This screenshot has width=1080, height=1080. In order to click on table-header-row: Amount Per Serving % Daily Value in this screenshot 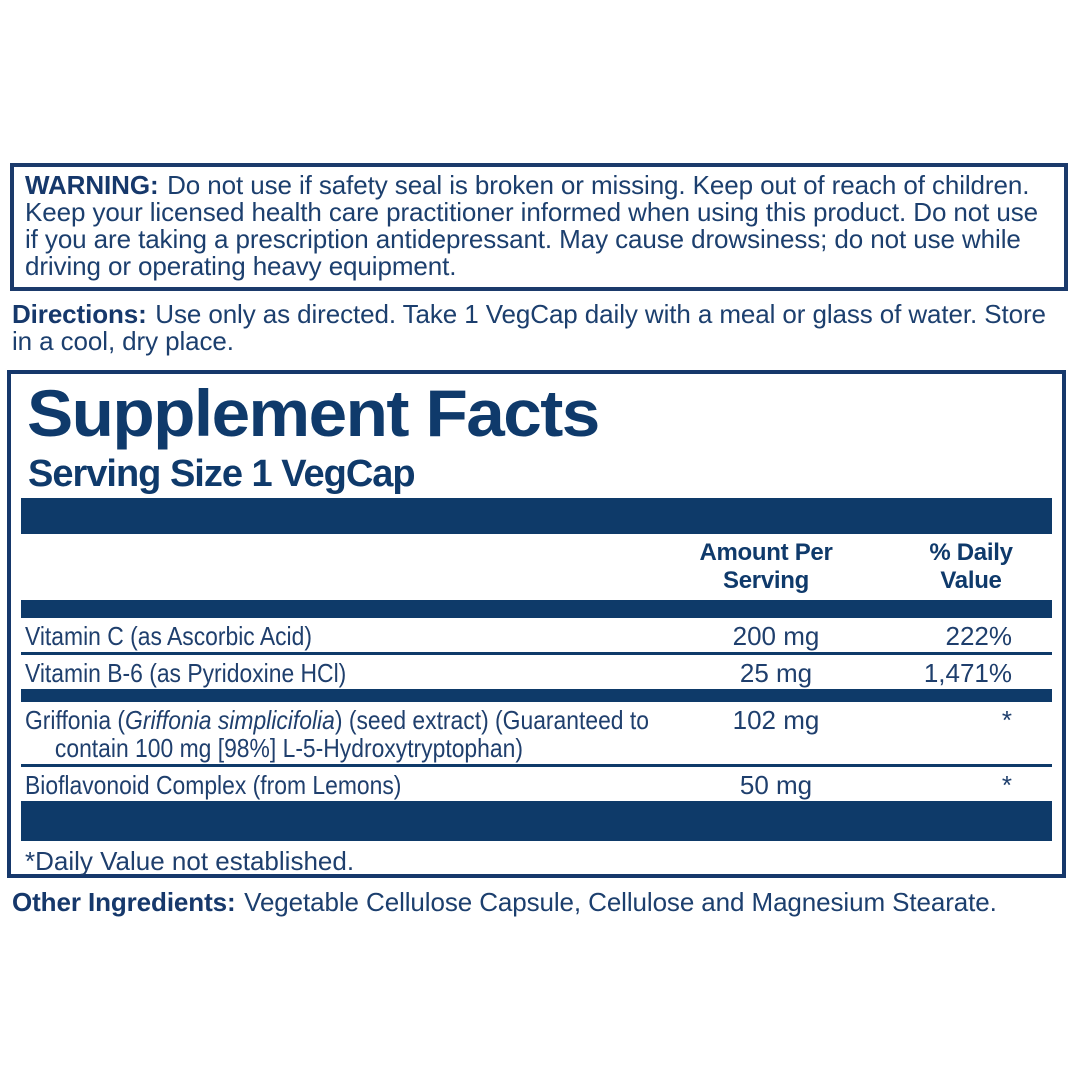, I will do `click(536, 567)`.